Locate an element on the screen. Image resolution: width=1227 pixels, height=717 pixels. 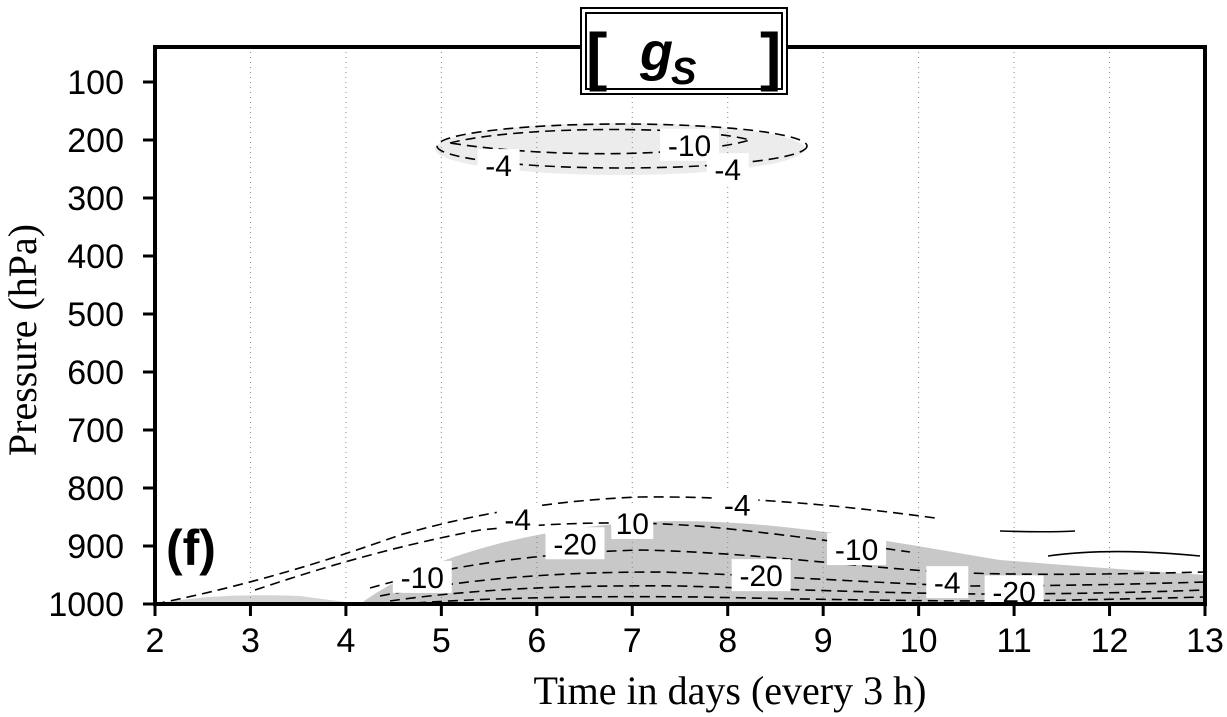
x-axis-title: Time in days (every 3 h) is located at coordinates (730, 690).